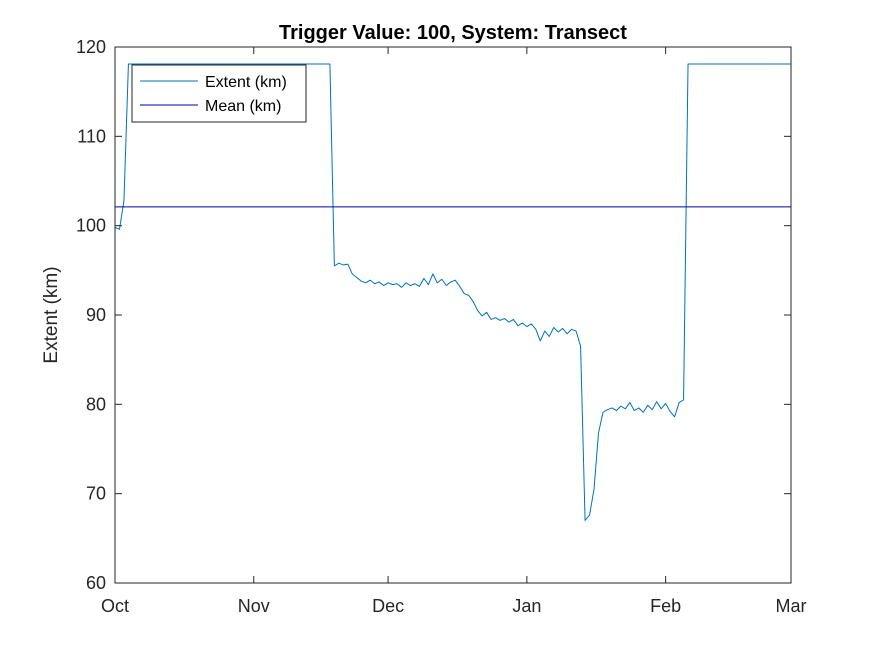 The image size is (875, 656). Describe the element at coordinates (96, 583) in the screenshot. I see `y-tick-label: 60` at that location.